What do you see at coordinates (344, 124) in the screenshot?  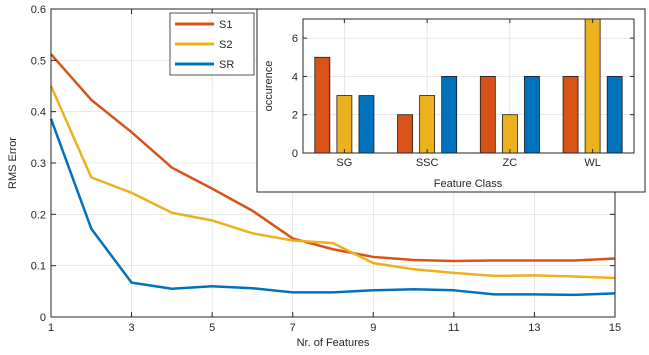 I see `bar-s2-sg` at bounding box center [344, 124].